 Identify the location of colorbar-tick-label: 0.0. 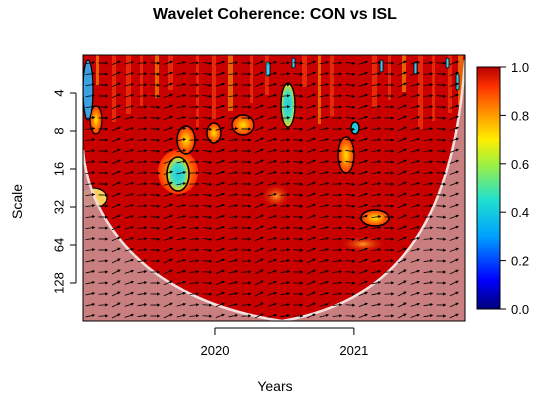
(520, 309).